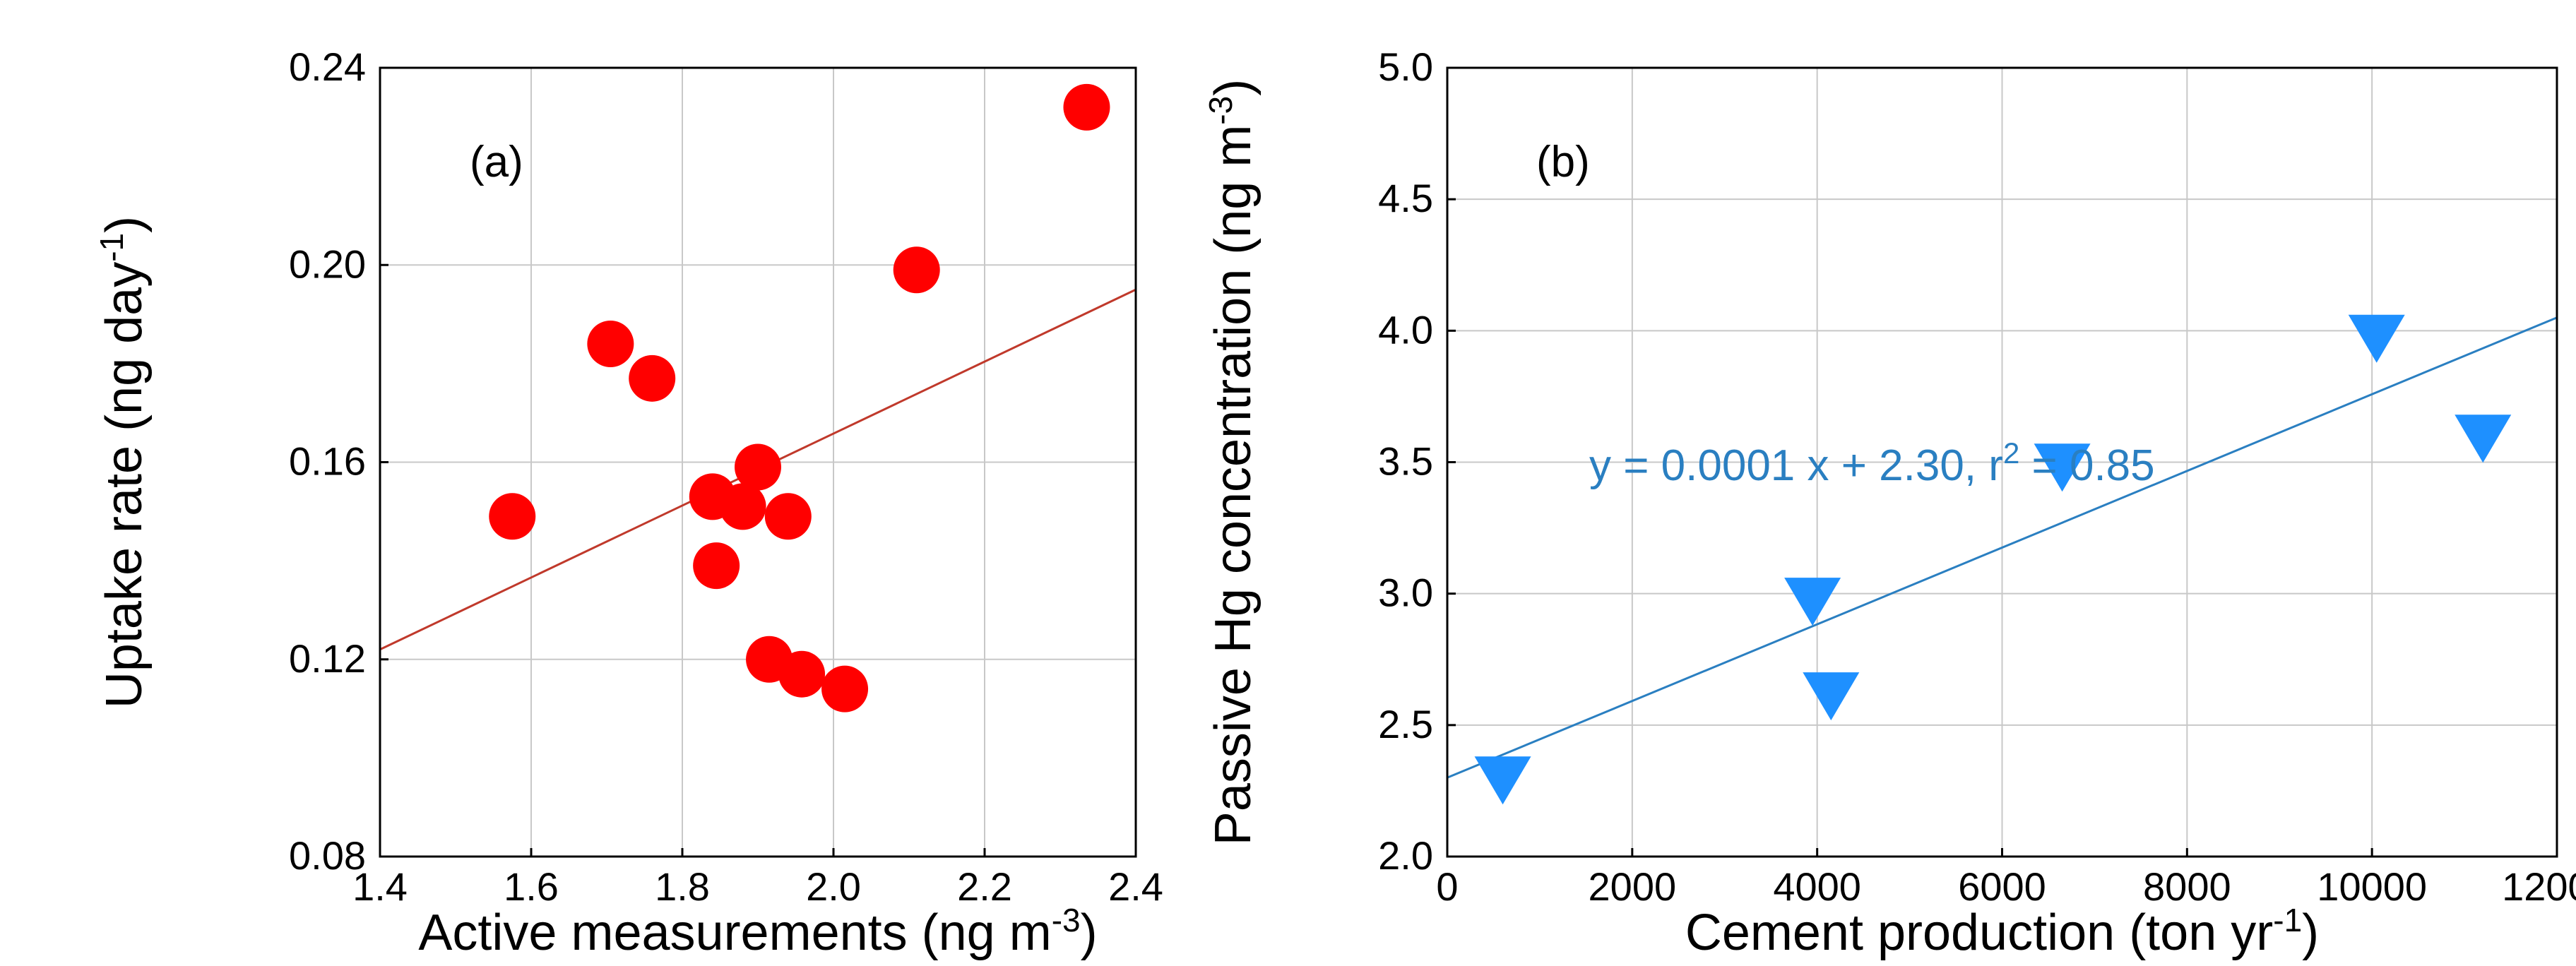 This screenshot has height=966, width=2576. Describe the element at coordinates (1405, 329) in the screenshot. I see `panel-b-y-tick-label: 4.0` at that location.